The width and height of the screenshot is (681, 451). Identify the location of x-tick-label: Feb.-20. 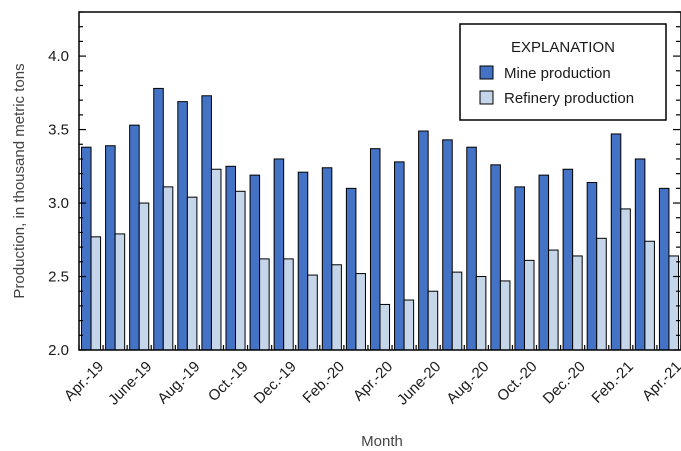
(323, 382).